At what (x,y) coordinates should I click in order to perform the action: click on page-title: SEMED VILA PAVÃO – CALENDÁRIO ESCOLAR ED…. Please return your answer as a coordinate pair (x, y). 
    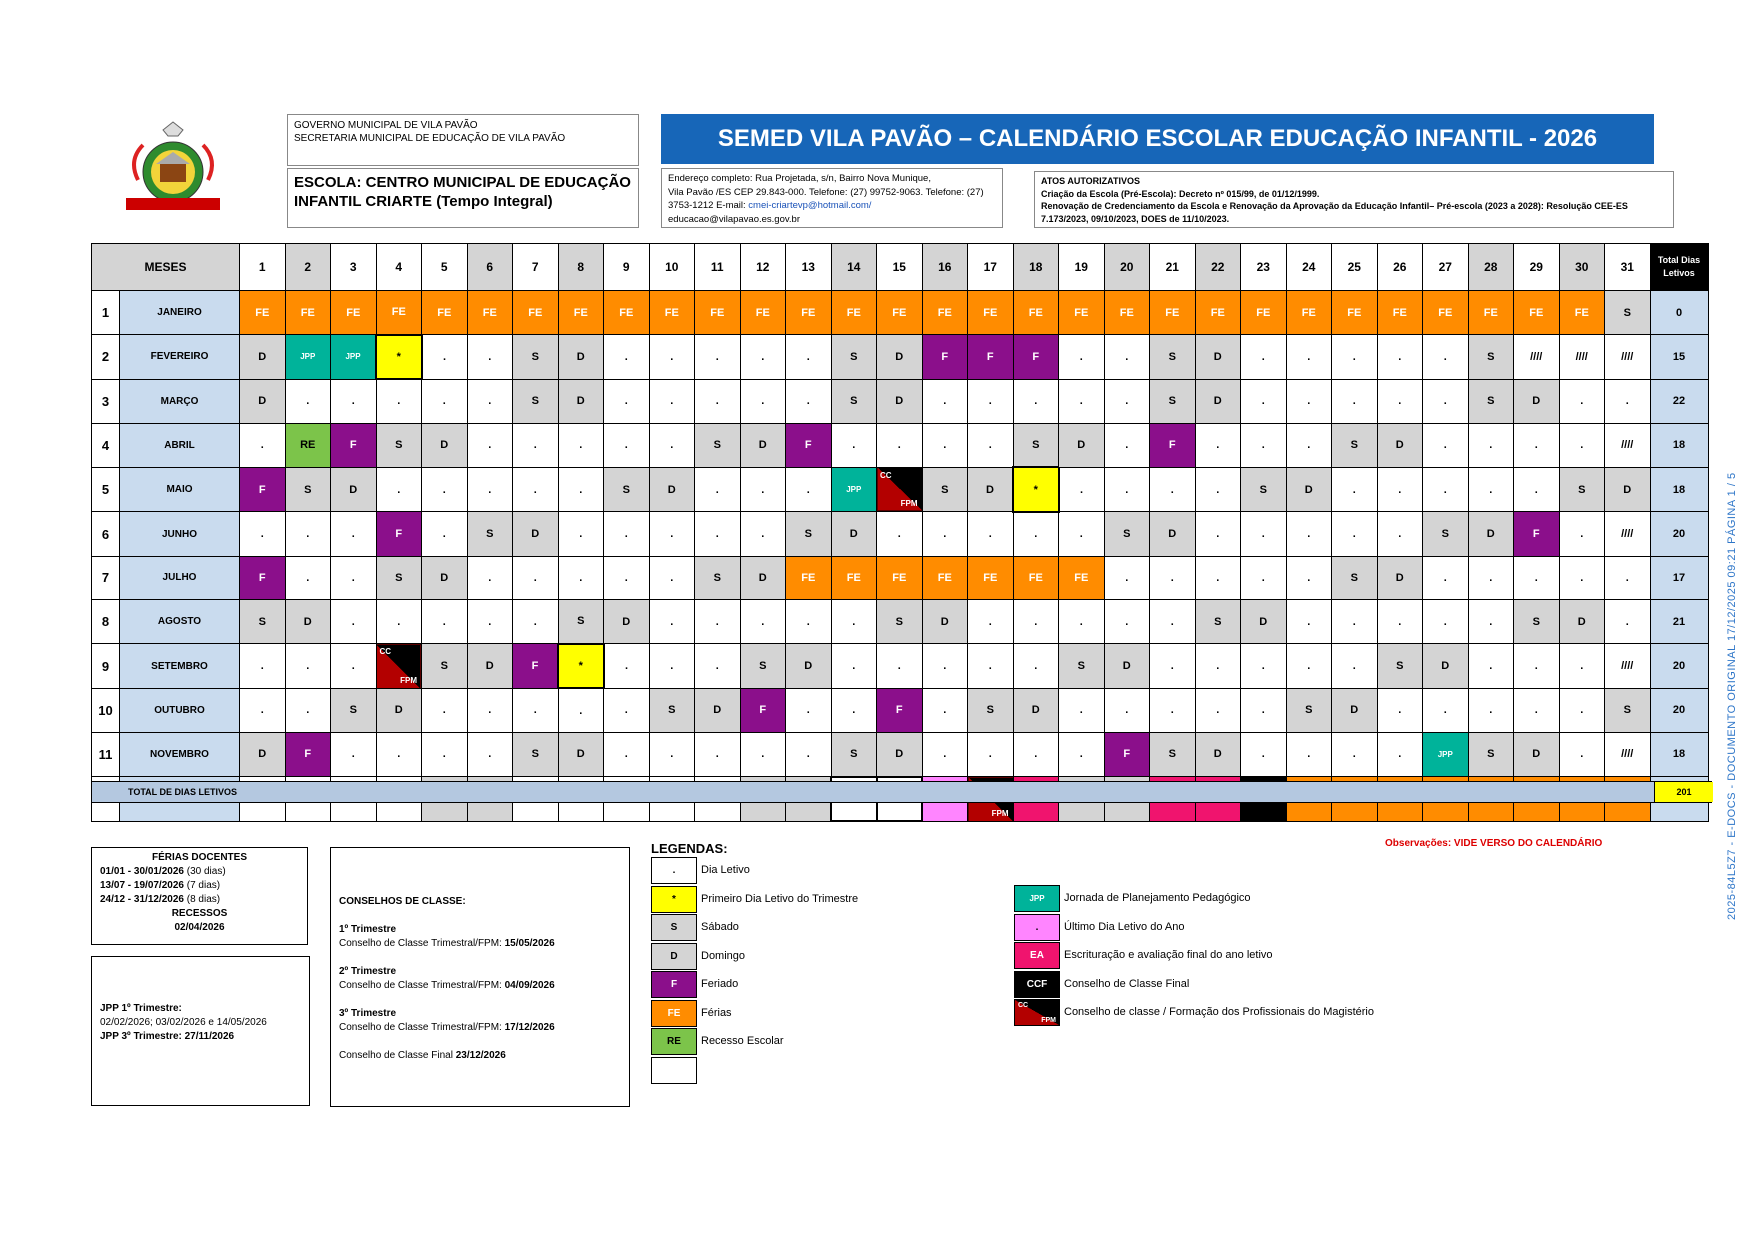
    Looking at the image, I should click on (1157, 139).